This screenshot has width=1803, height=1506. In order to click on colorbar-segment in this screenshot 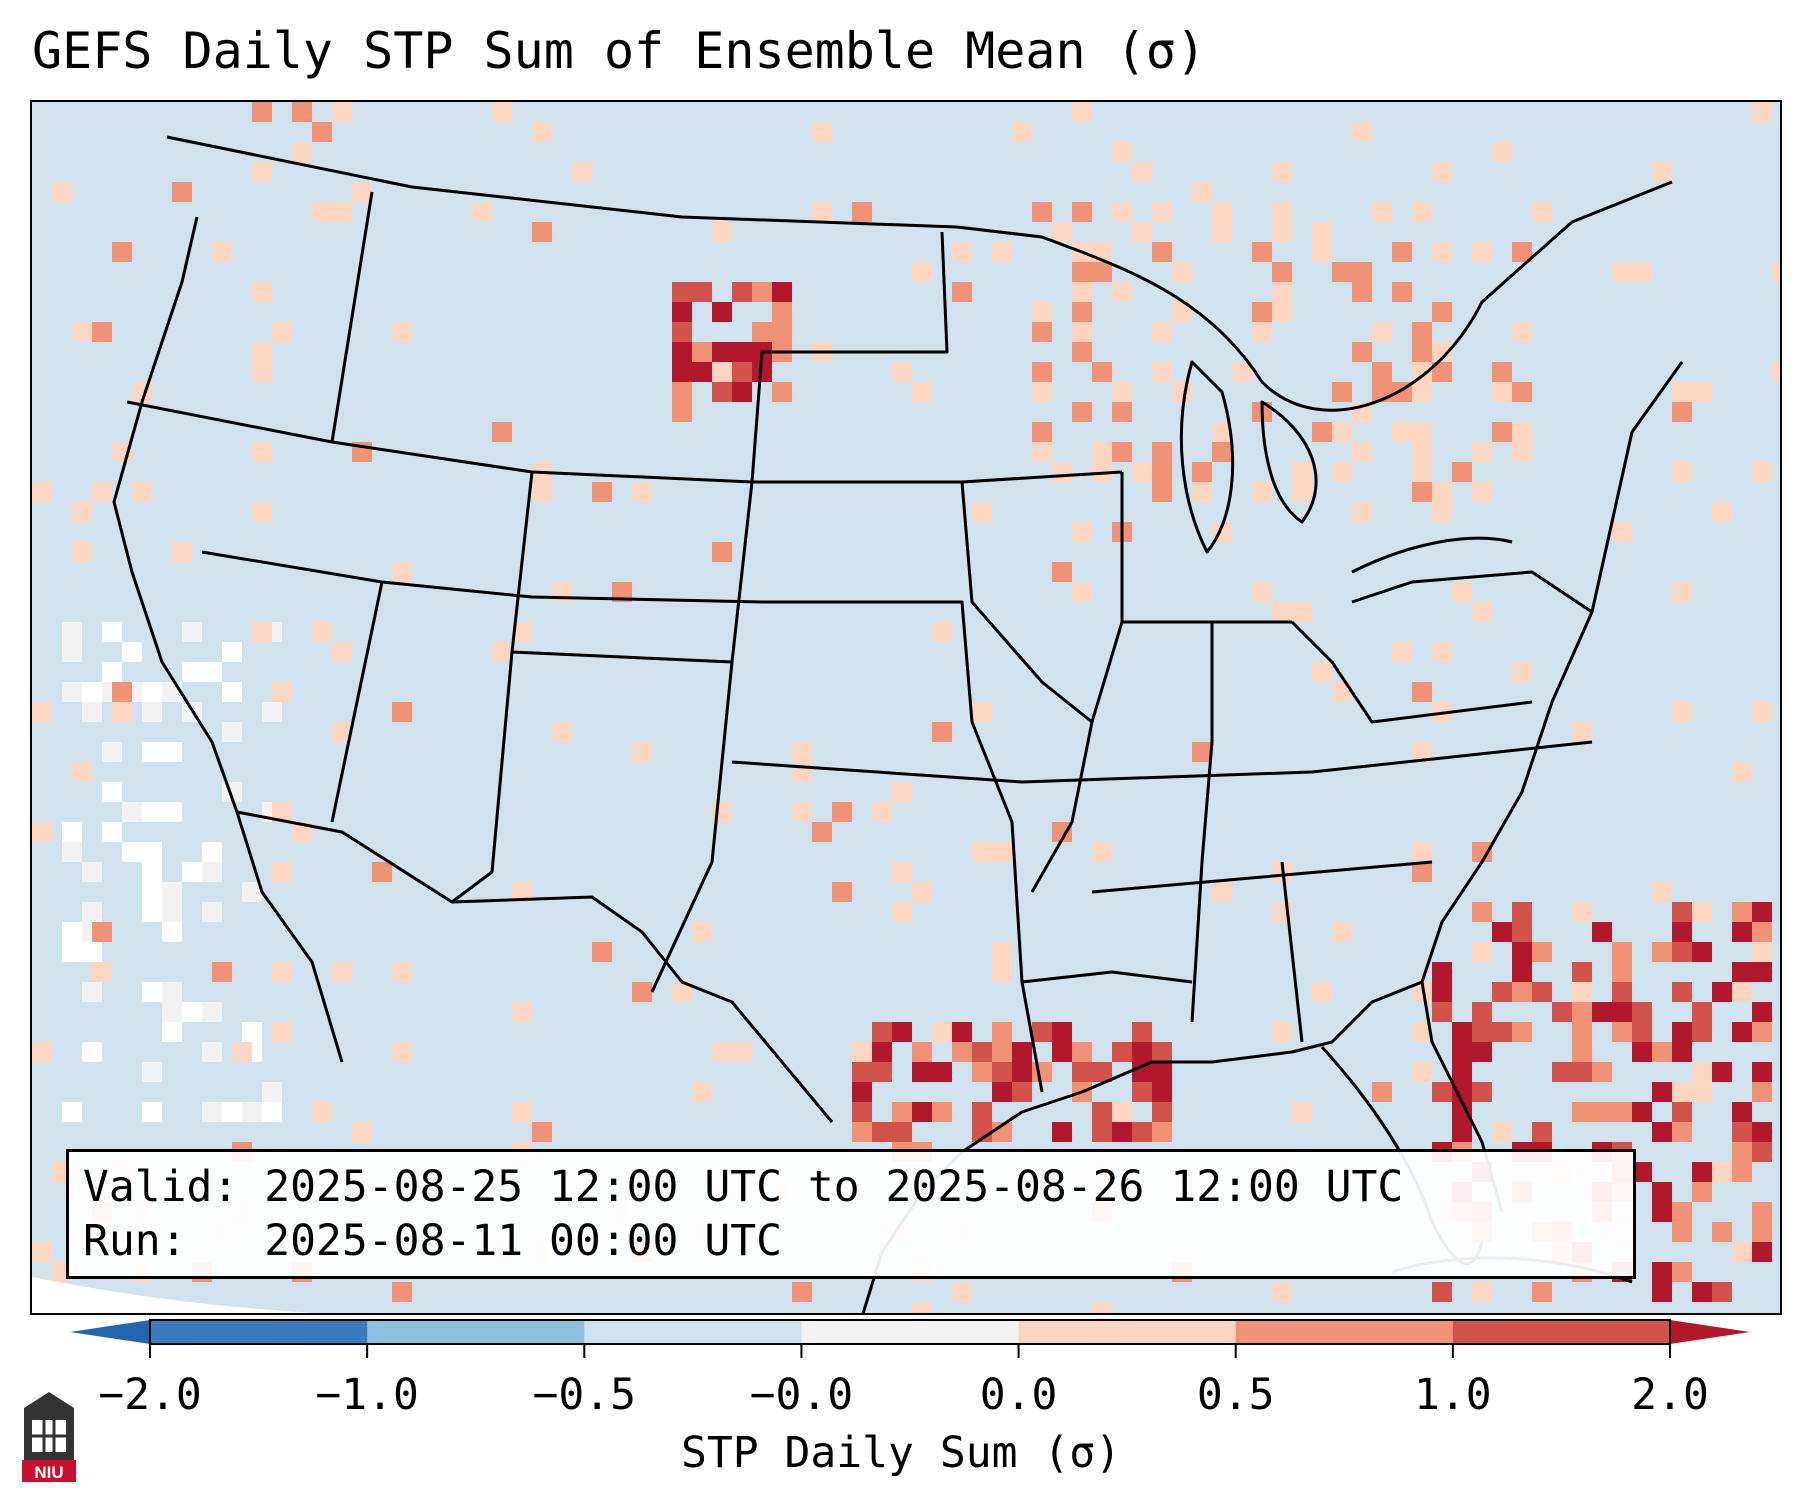, I will do `click(476, 1332)`.